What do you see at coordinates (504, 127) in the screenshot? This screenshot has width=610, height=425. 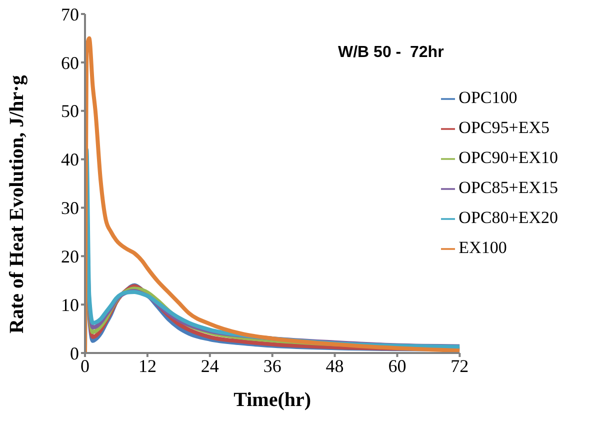 I see `legend-label: OPC95+EX5` at bounding box center [504, 127].